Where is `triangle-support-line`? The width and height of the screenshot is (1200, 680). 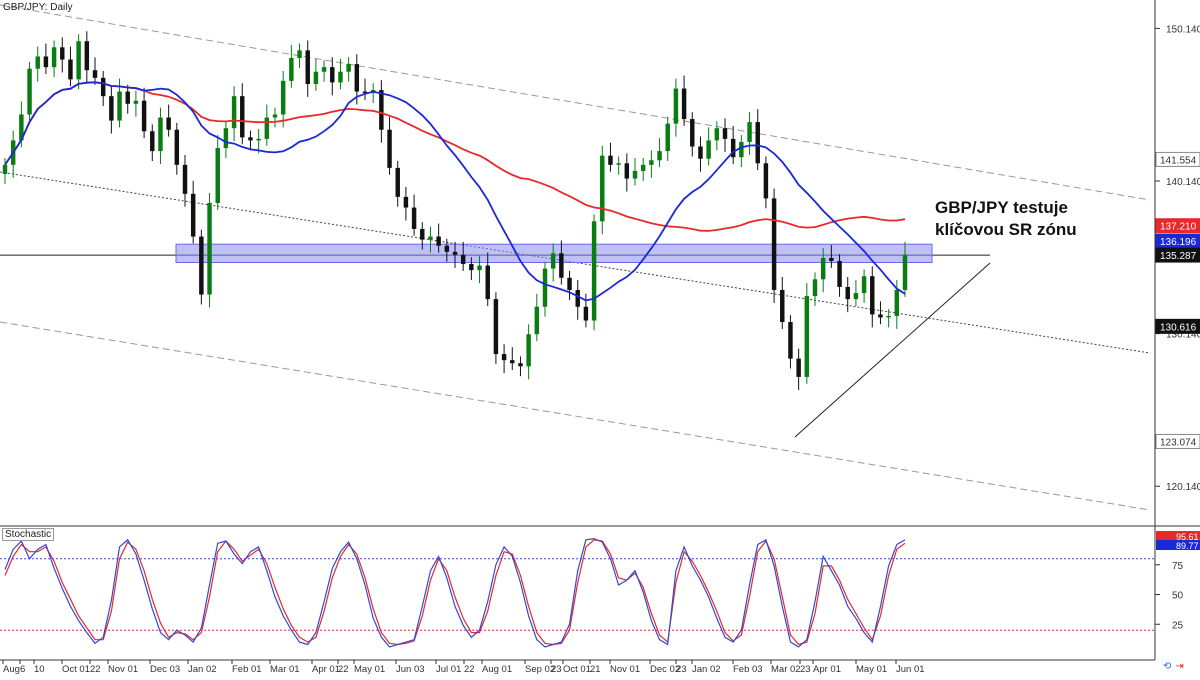 triangle-support-line is located at coordinates (892, 350).